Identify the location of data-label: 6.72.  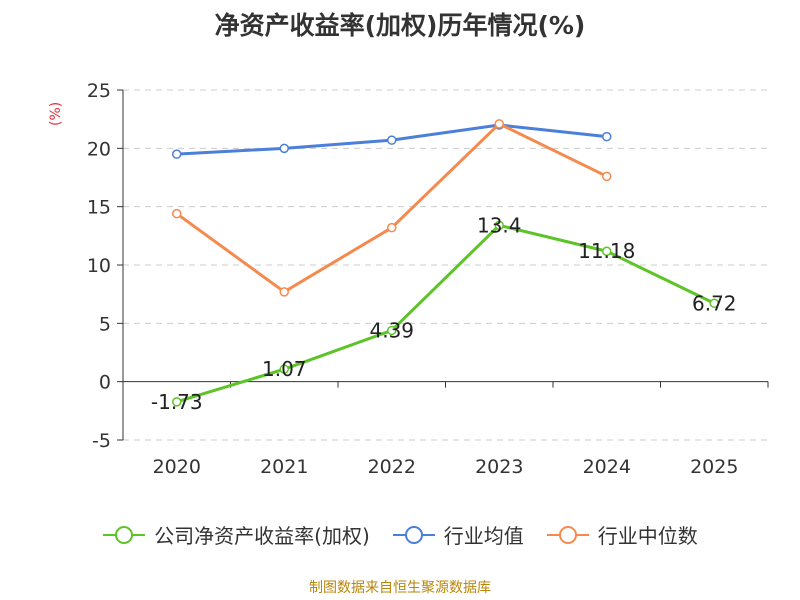
(714, 303).